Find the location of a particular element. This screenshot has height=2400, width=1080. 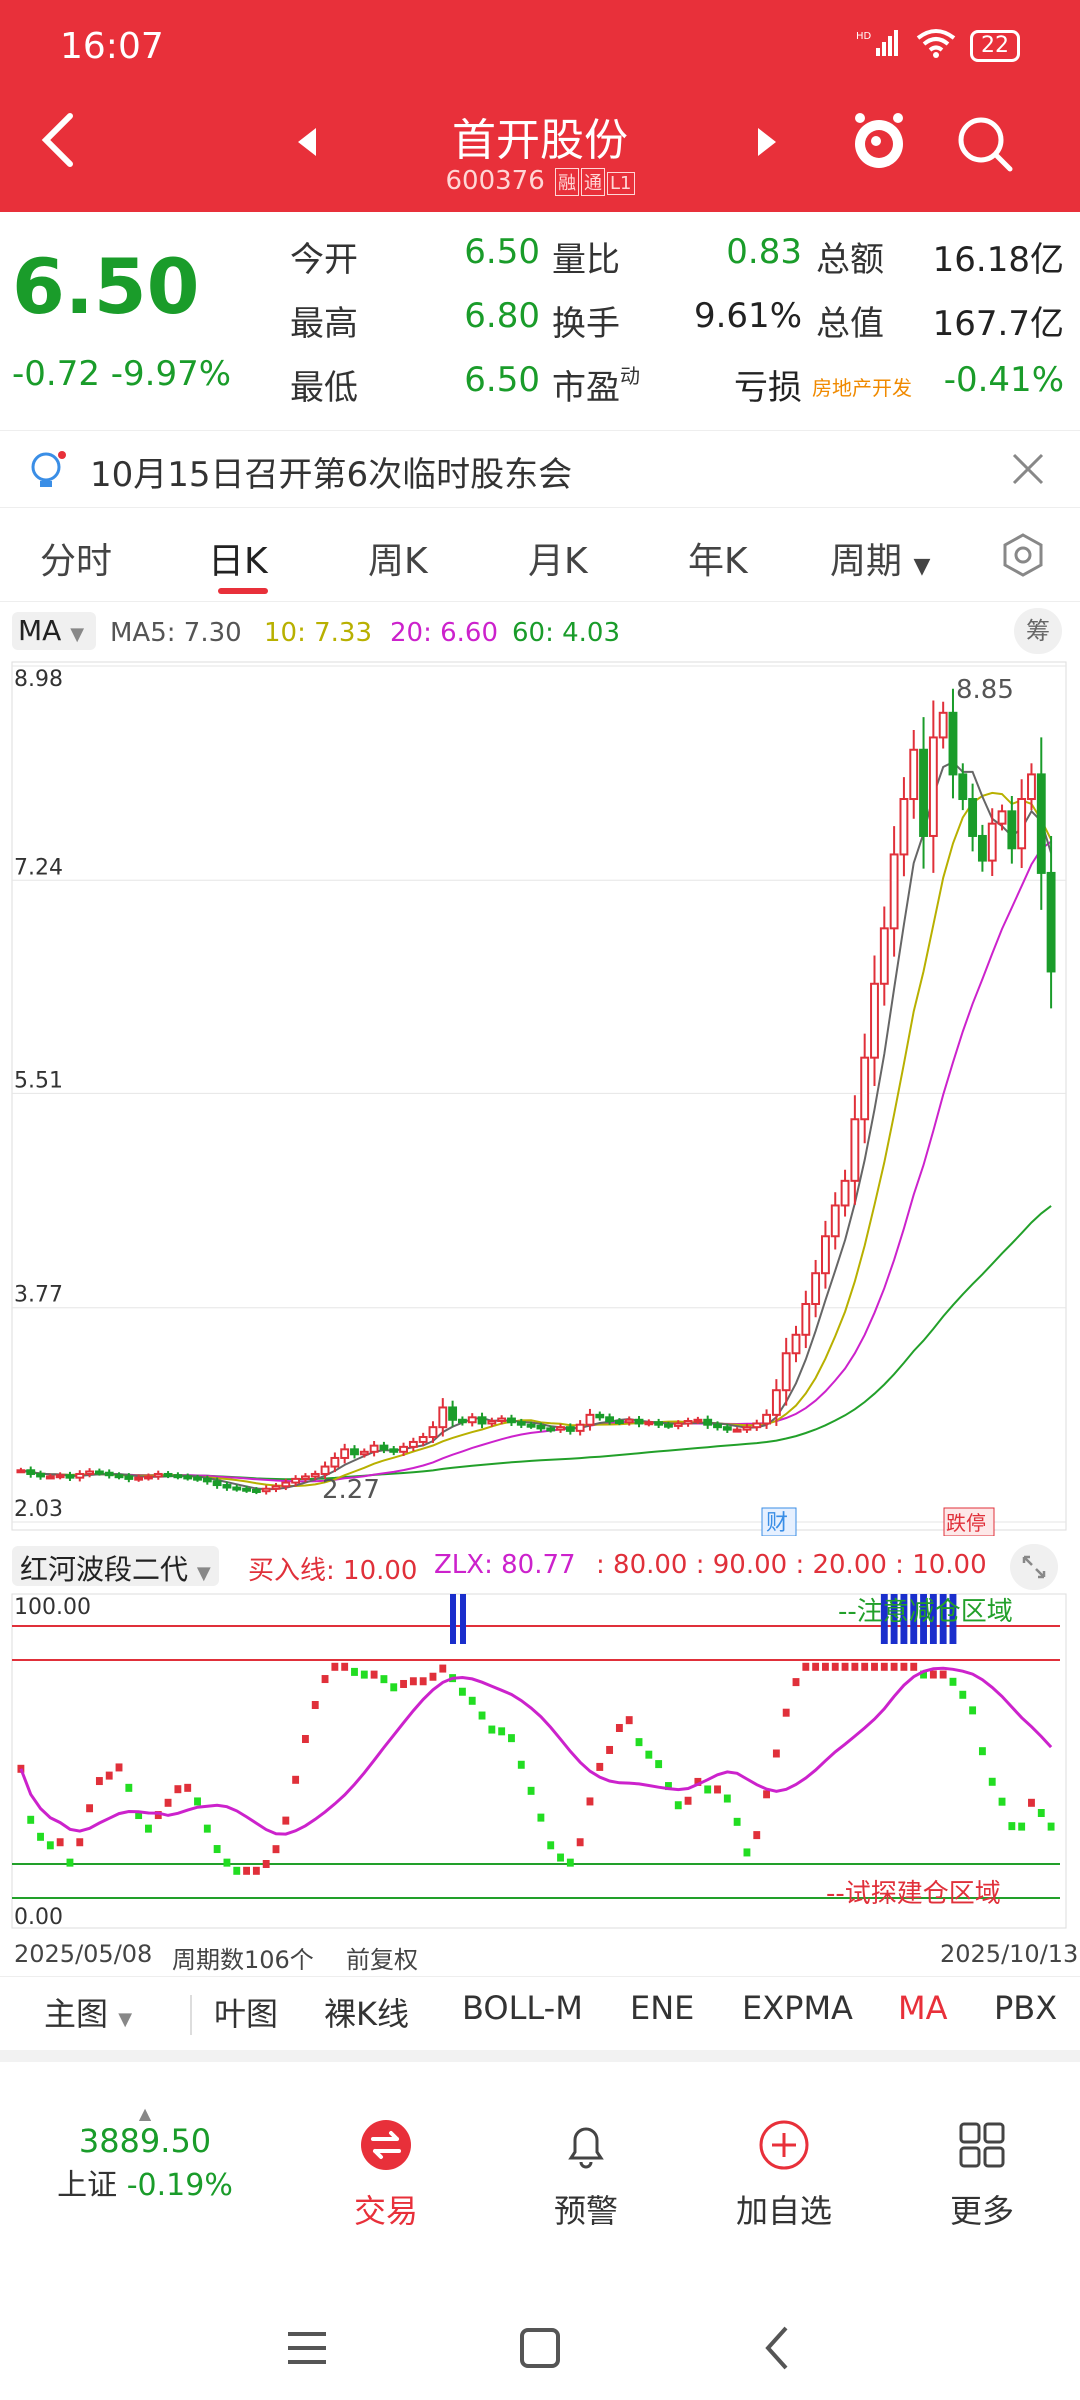

tab-intraday: 分时 is located at coordinates (76, 561).